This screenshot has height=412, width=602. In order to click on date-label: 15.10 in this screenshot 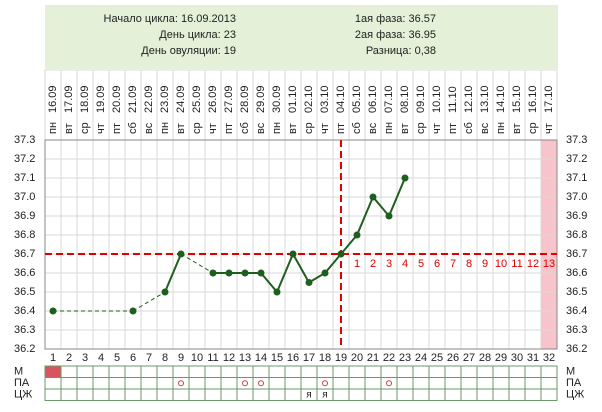, I will do `click(517, 99)`.